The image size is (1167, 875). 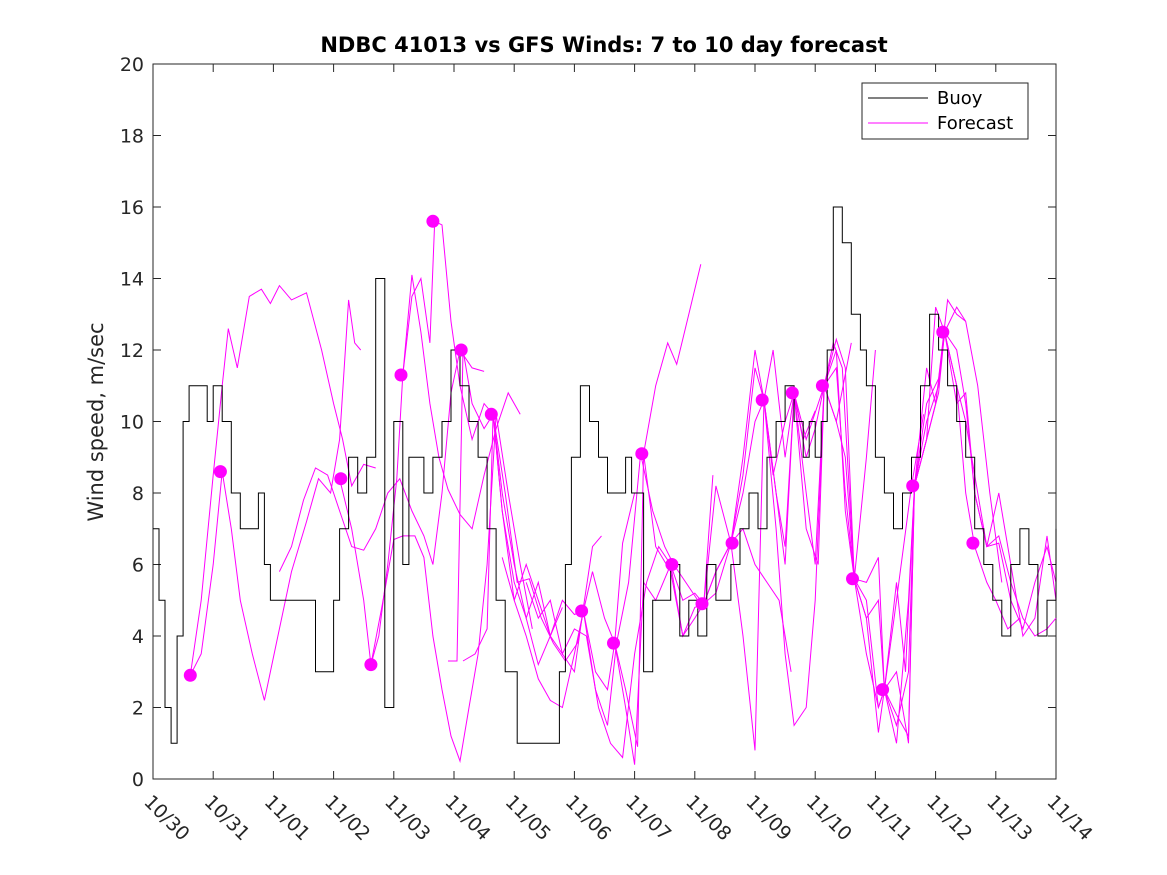 I want to click on y-tick-label: 14, so click(x=132, y=280).